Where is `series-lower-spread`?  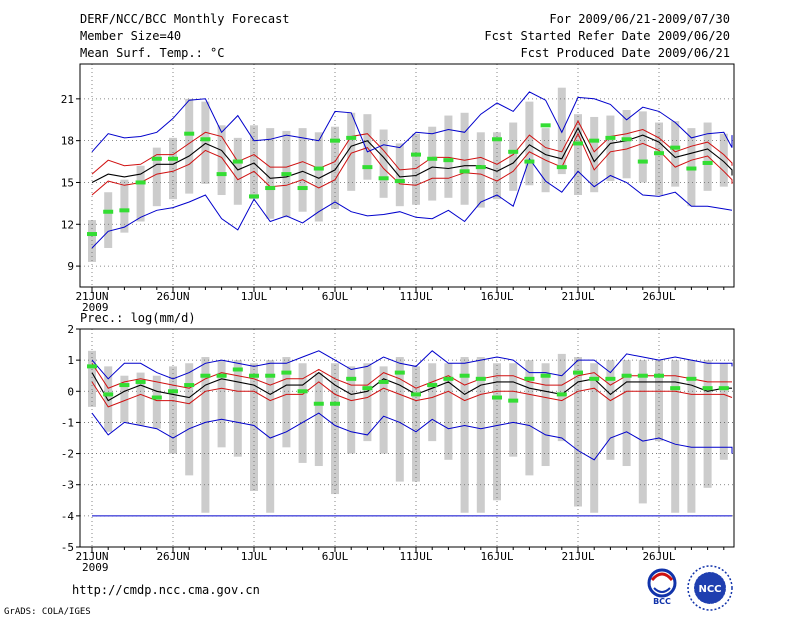
series-lower-spread is located at coordinates (412, 394).